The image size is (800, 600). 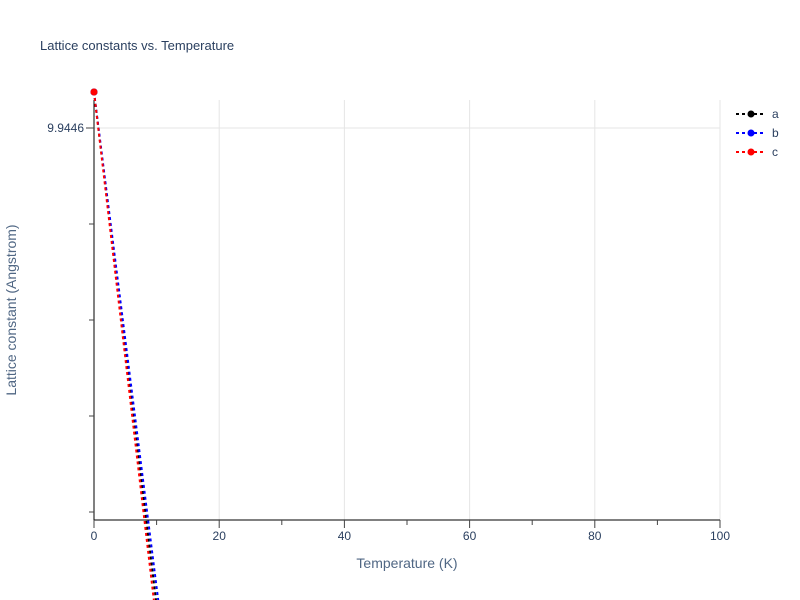 I want to click on data-point, so click(x=94, y=92).